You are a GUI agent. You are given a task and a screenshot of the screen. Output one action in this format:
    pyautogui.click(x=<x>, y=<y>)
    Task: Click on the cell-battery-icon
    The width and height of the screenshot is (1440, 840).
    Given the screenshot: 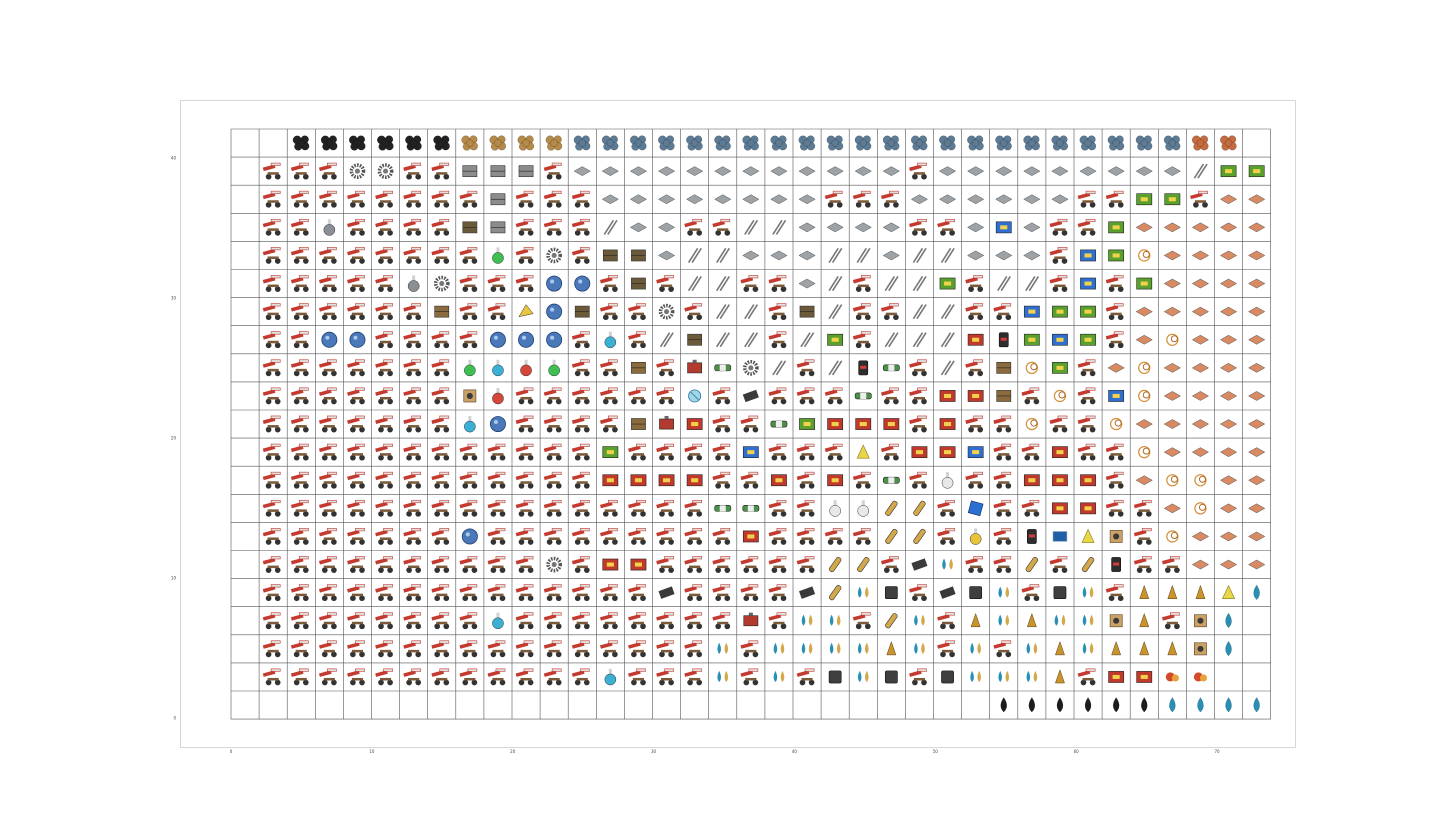 What is the action you would take?
    pyautogui.click(x=1116, y=564)
    